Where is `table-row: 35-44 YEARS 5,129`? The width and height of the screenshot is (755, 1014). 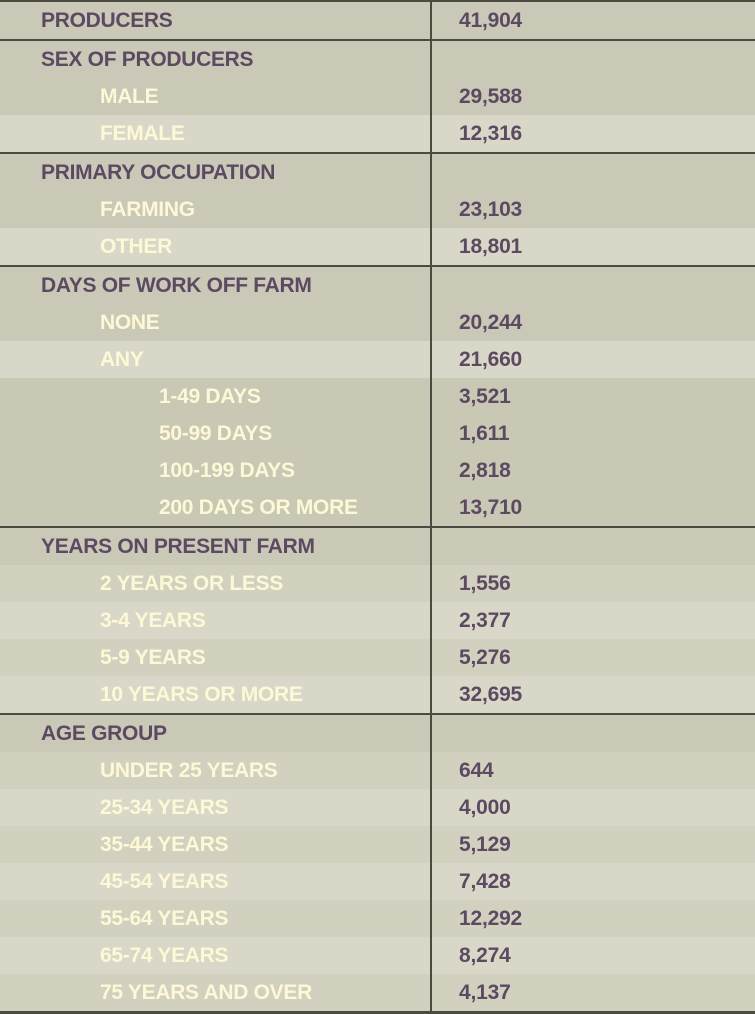
table-row: 35-44 YEARS 5,129 is located at coordinates (377, 844).